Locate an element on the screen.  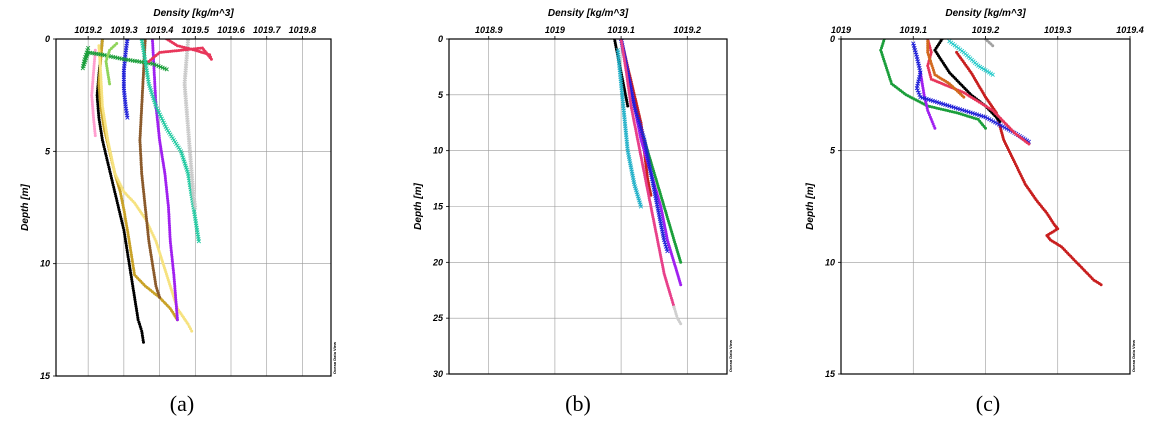
y-tick-label-a-2: 10 is located at coordinates (45, 264).